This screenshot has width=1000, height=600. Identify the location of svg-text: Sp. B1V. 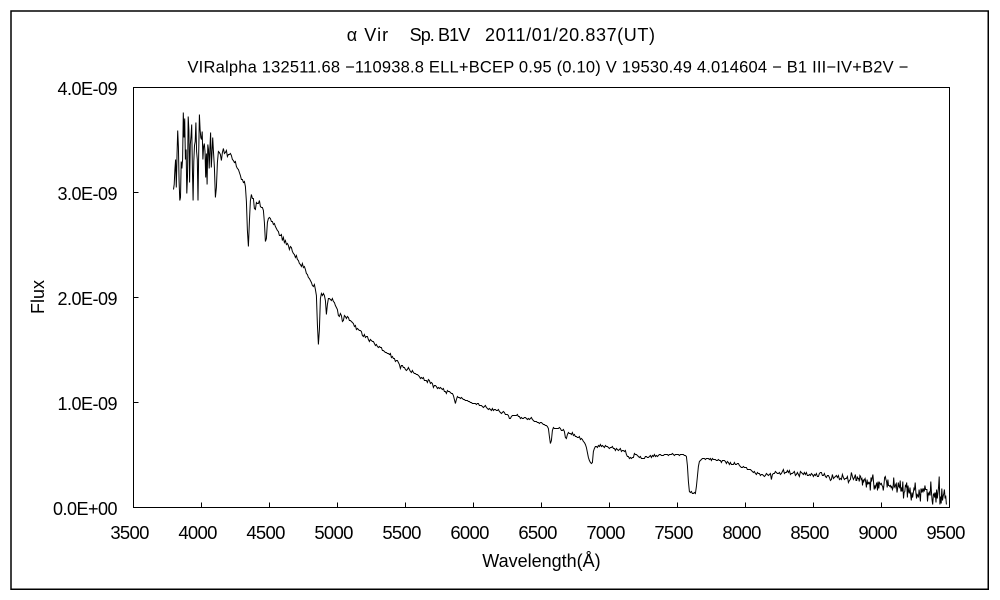
(440, 35).